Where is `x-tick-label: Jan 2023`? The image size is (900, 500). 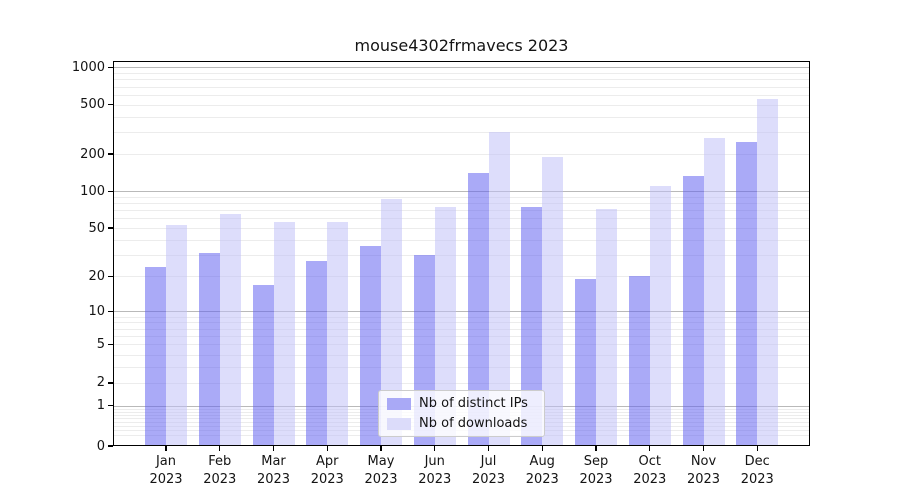 x-tick-label: Jan 2023 is located at coordinates (166, 470).